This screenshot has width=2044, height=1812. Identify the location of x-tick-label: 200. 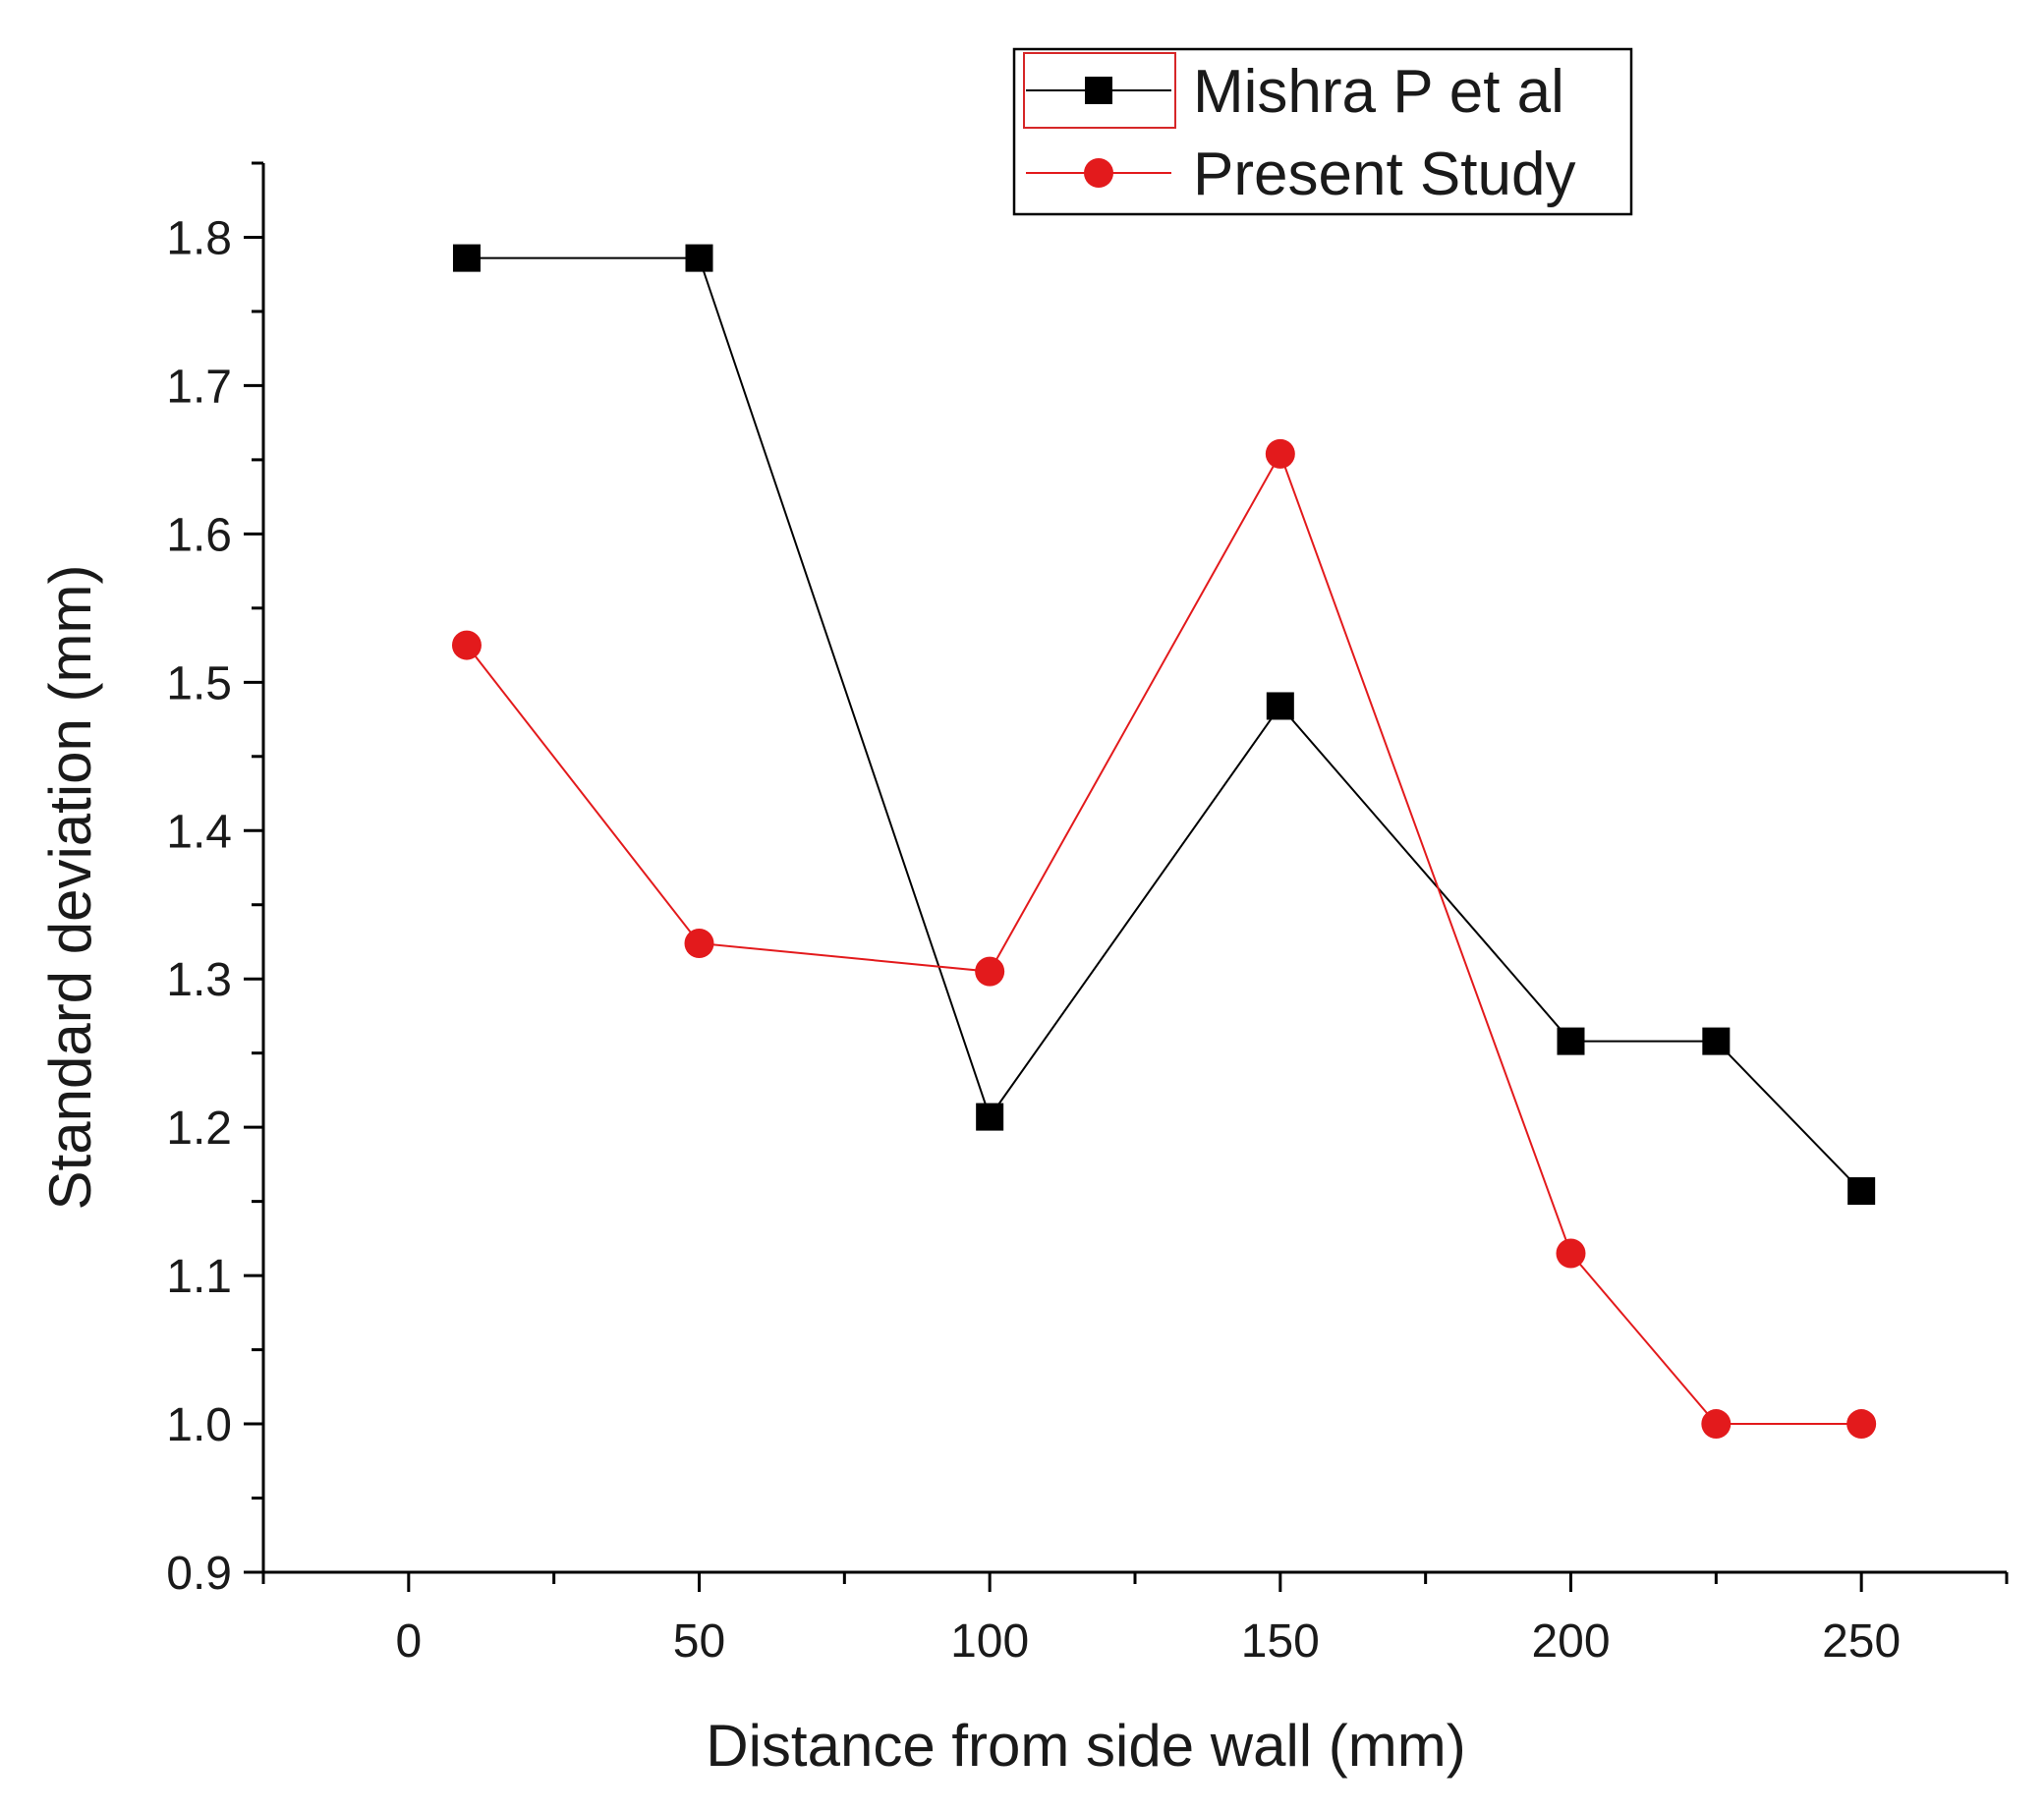
(1570, 1641).